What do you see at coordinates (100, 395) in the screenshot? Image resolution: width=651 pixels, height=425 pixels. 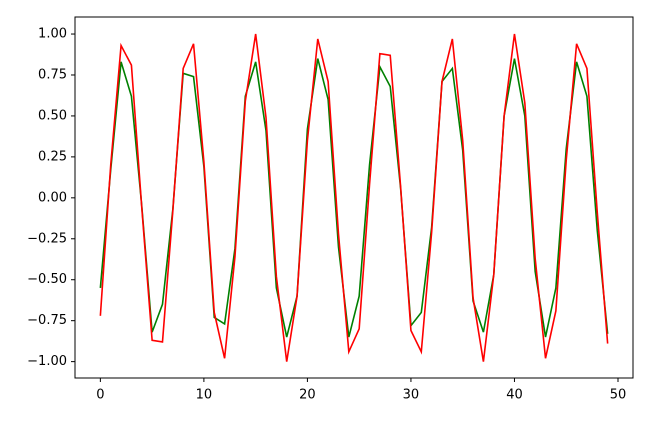 I see `x-tick-label: 0` at bounding box center [100, 395].